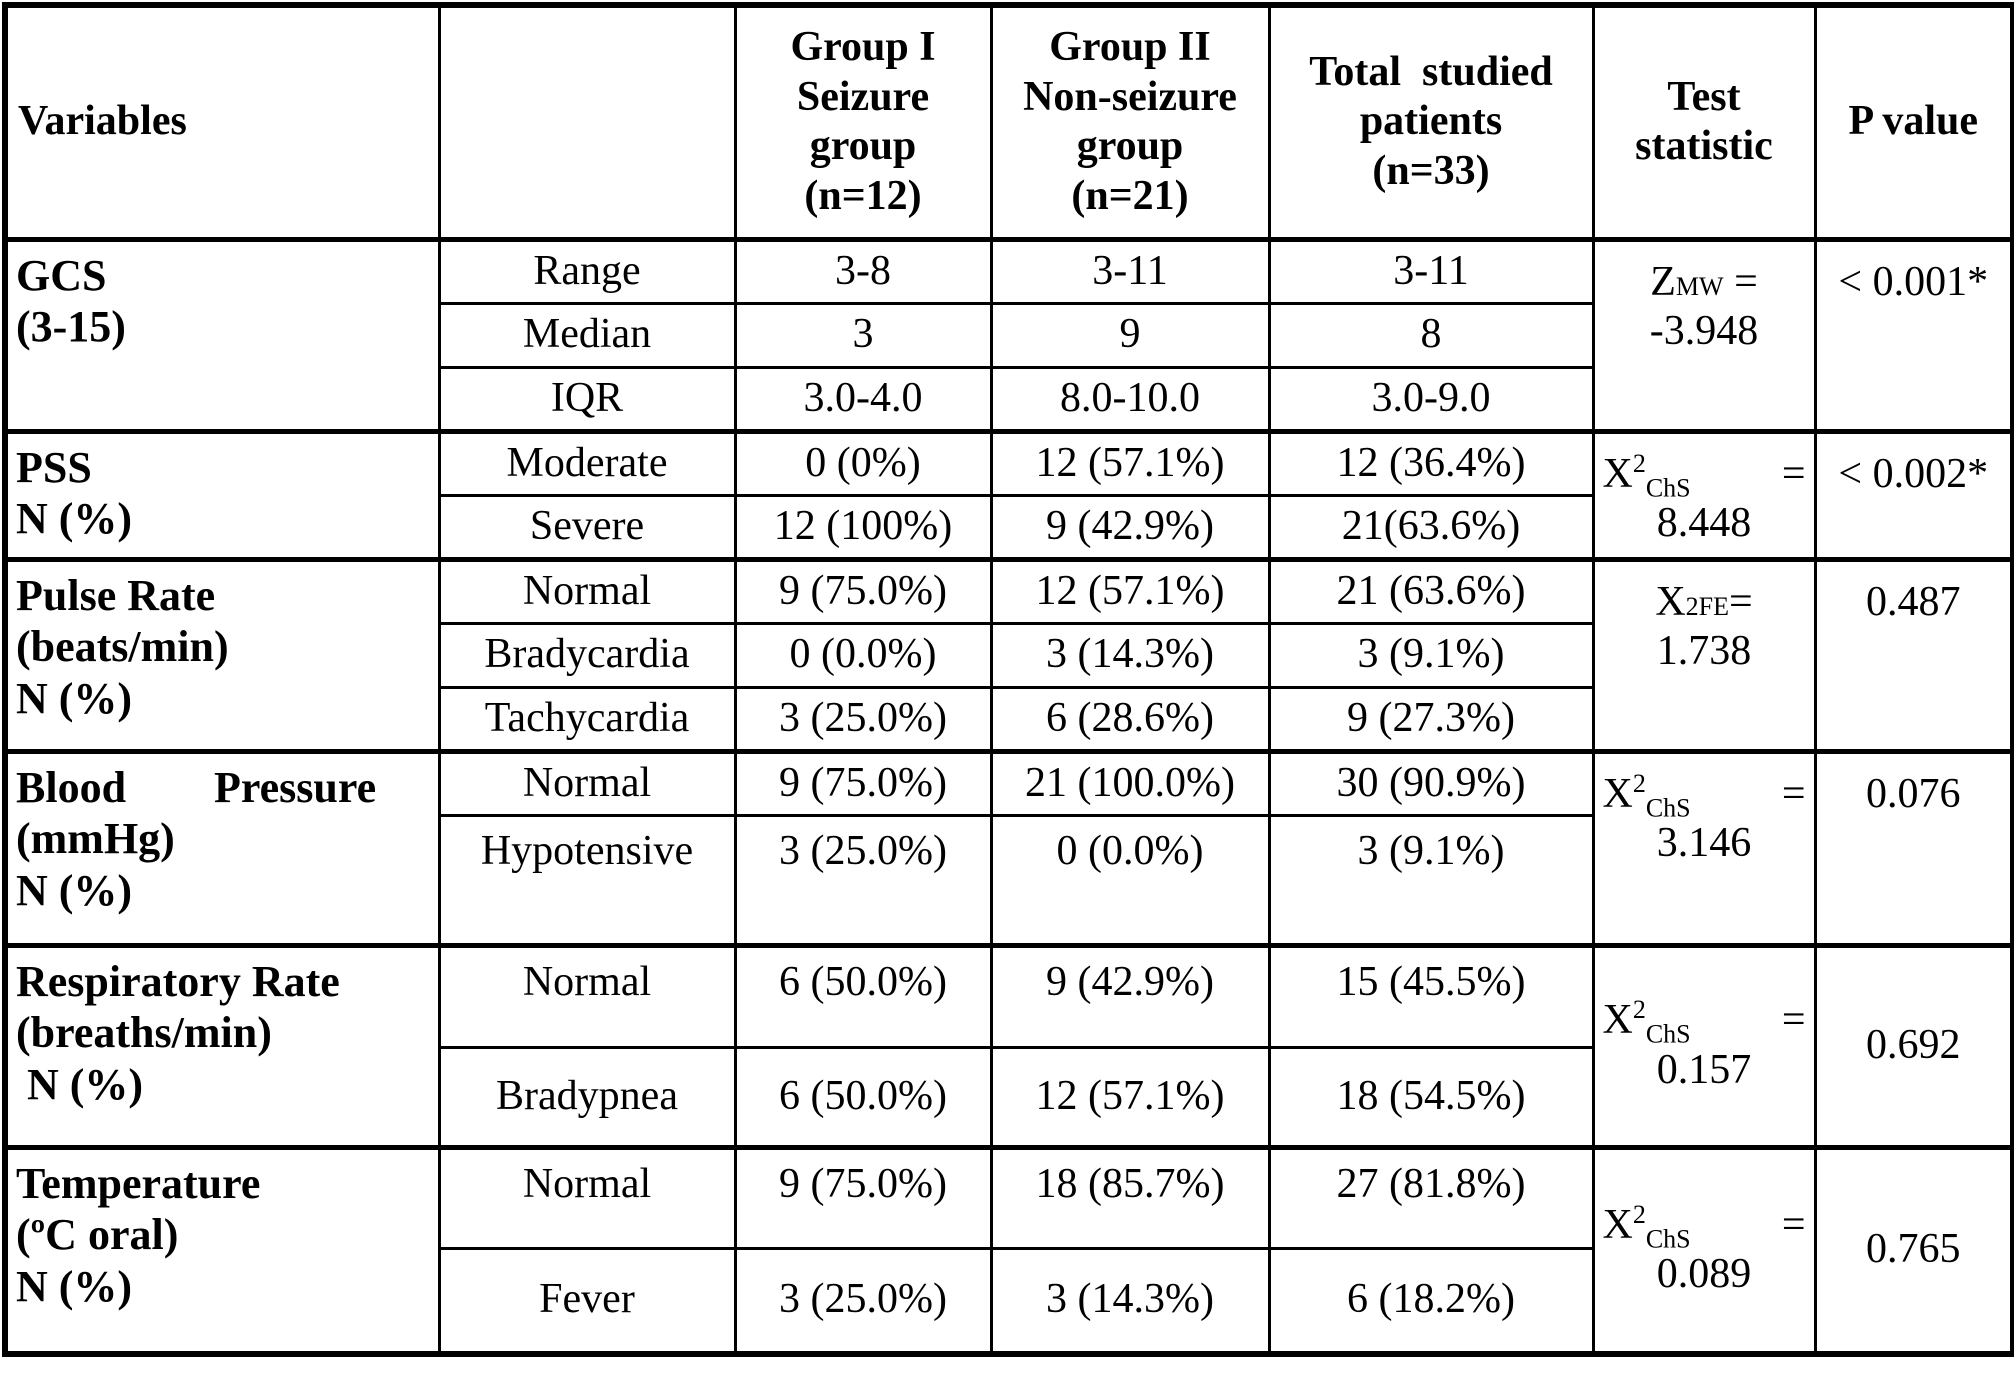 The image size is (2014, 1381). Describe the element at coordinates (1431, 1097) in the screenshot. I see `total-value-cell: 18 (54.5%)` at that location.